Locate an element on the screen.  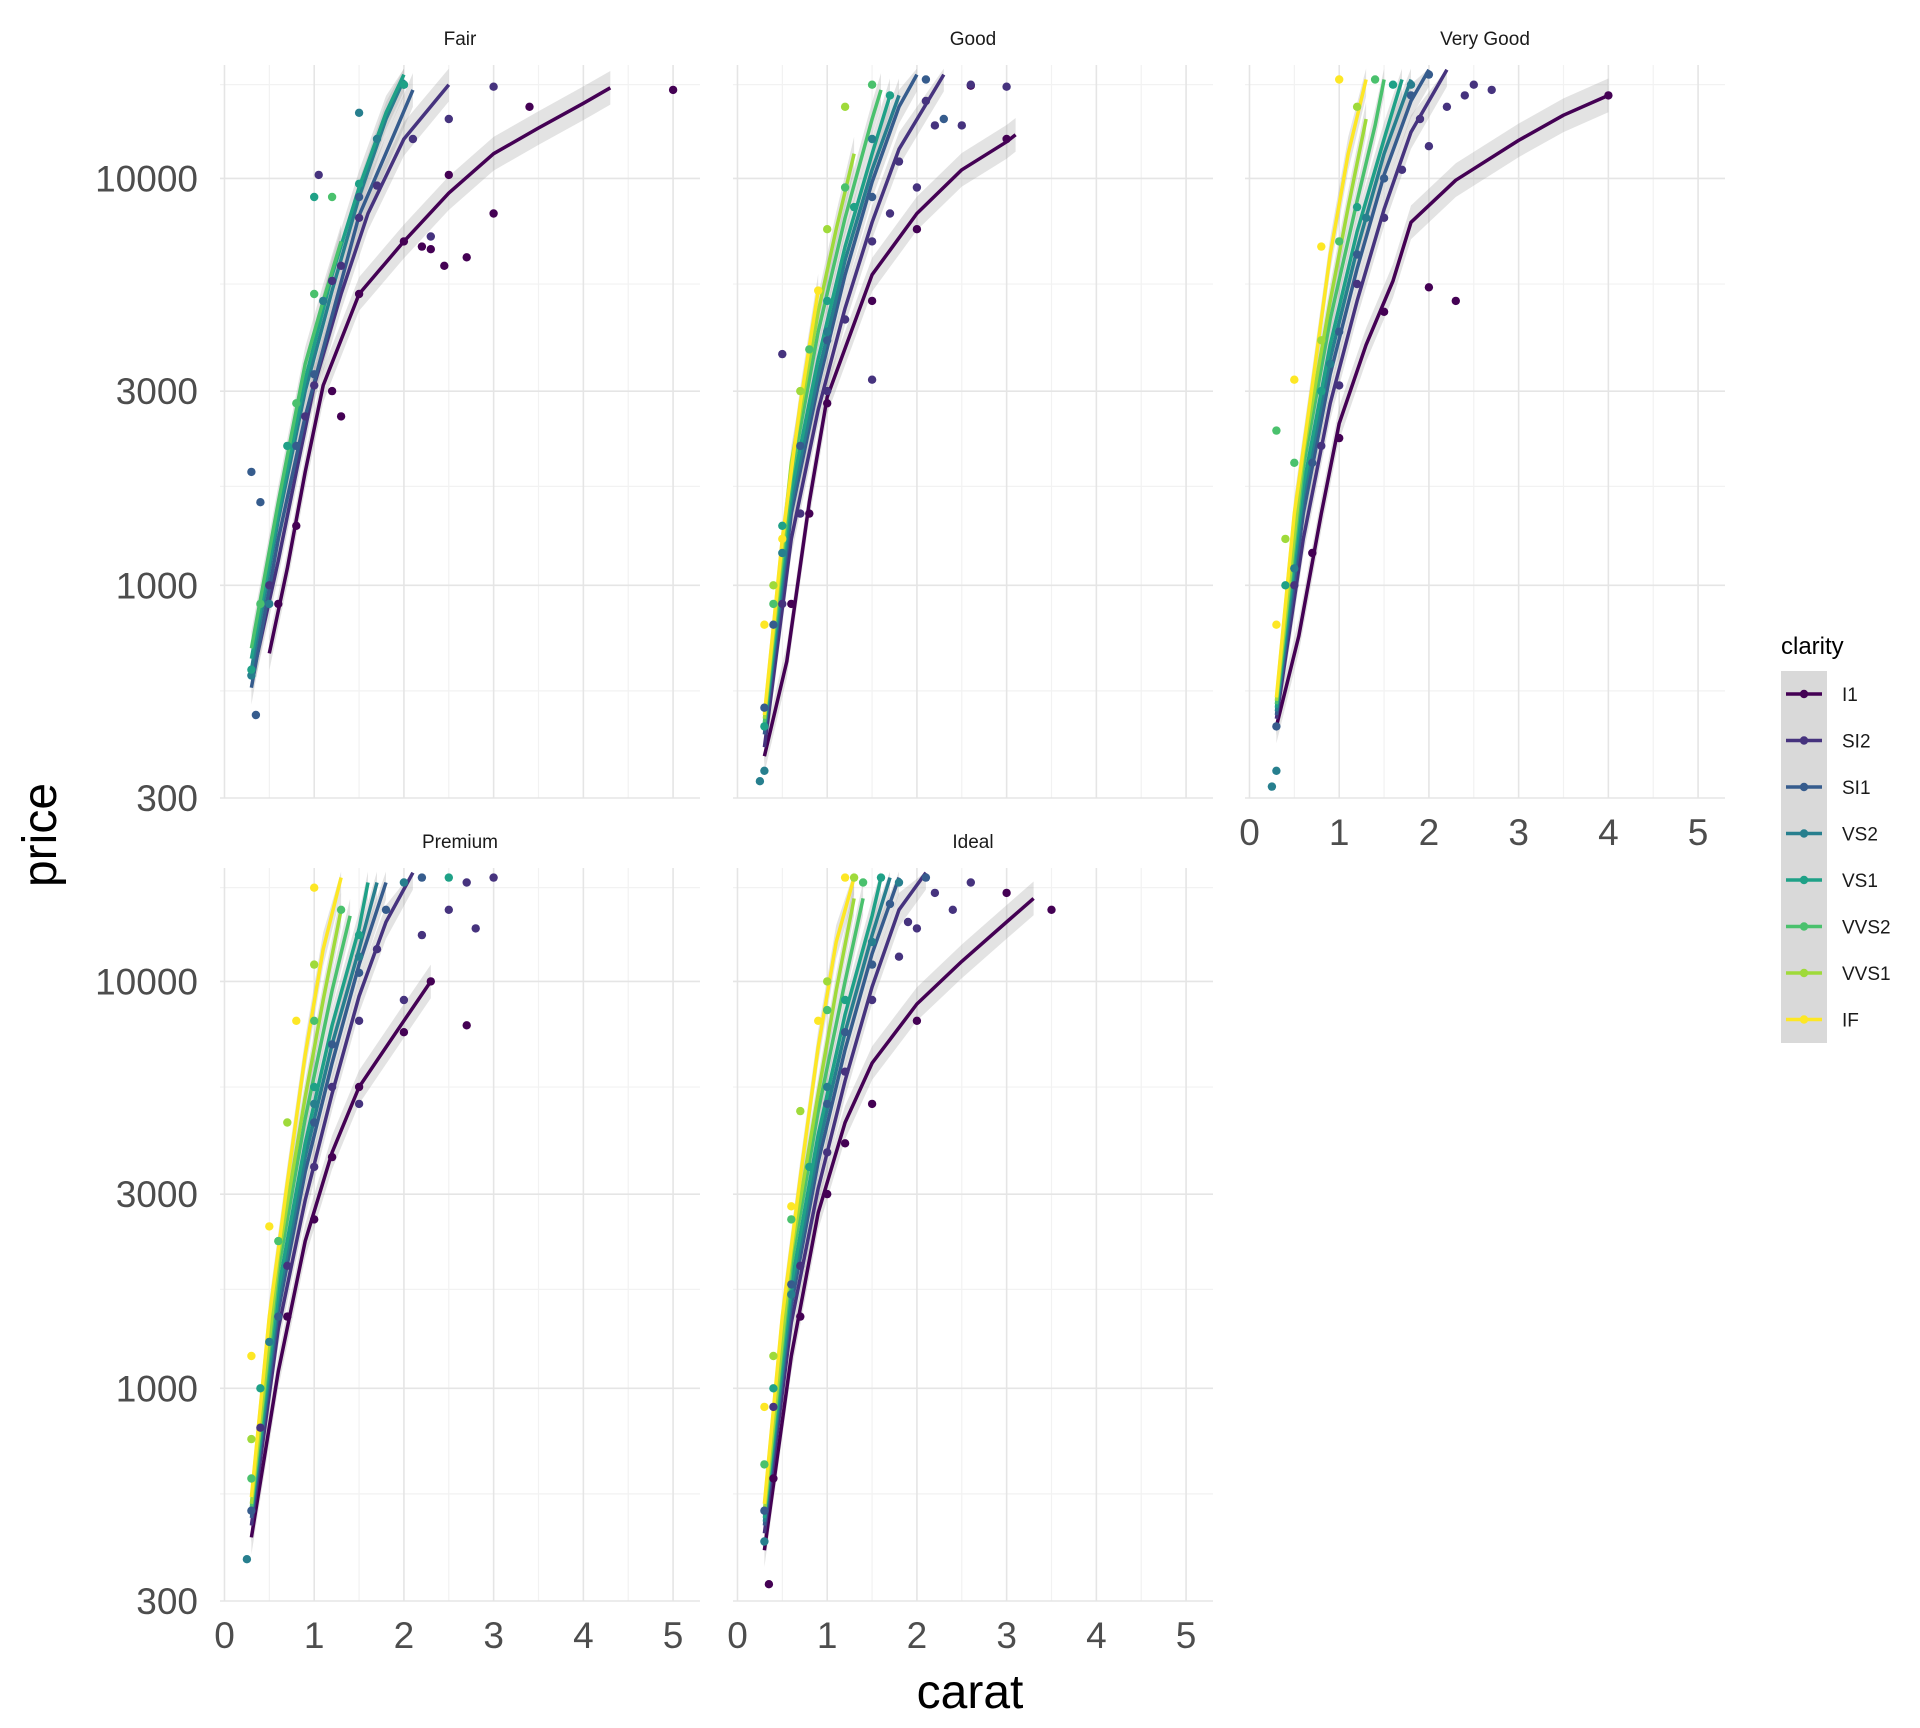
x-tick-label: 5 is located at coordinates (1186, 1635).